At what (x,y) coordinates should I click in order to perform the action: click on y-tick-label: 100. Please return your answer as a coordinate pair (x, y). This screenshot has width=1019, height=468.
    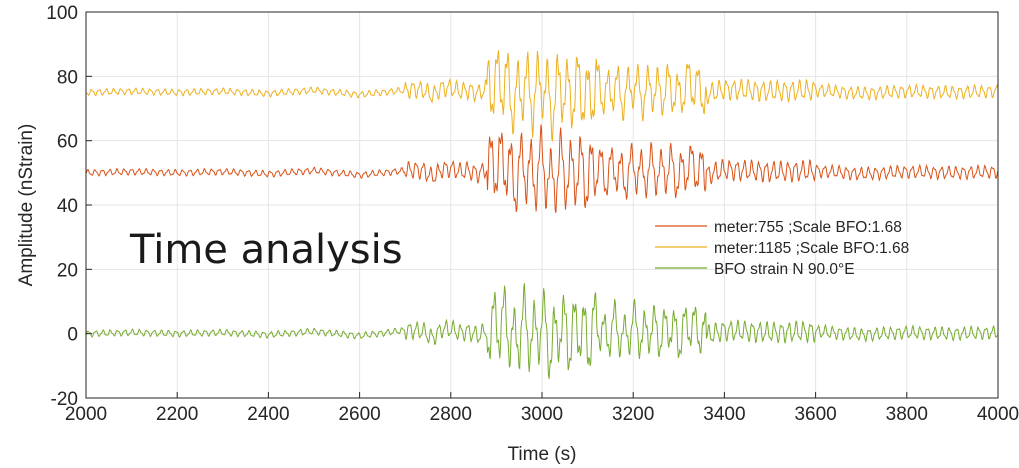
    Looking at the image, I should click on (62, 13).